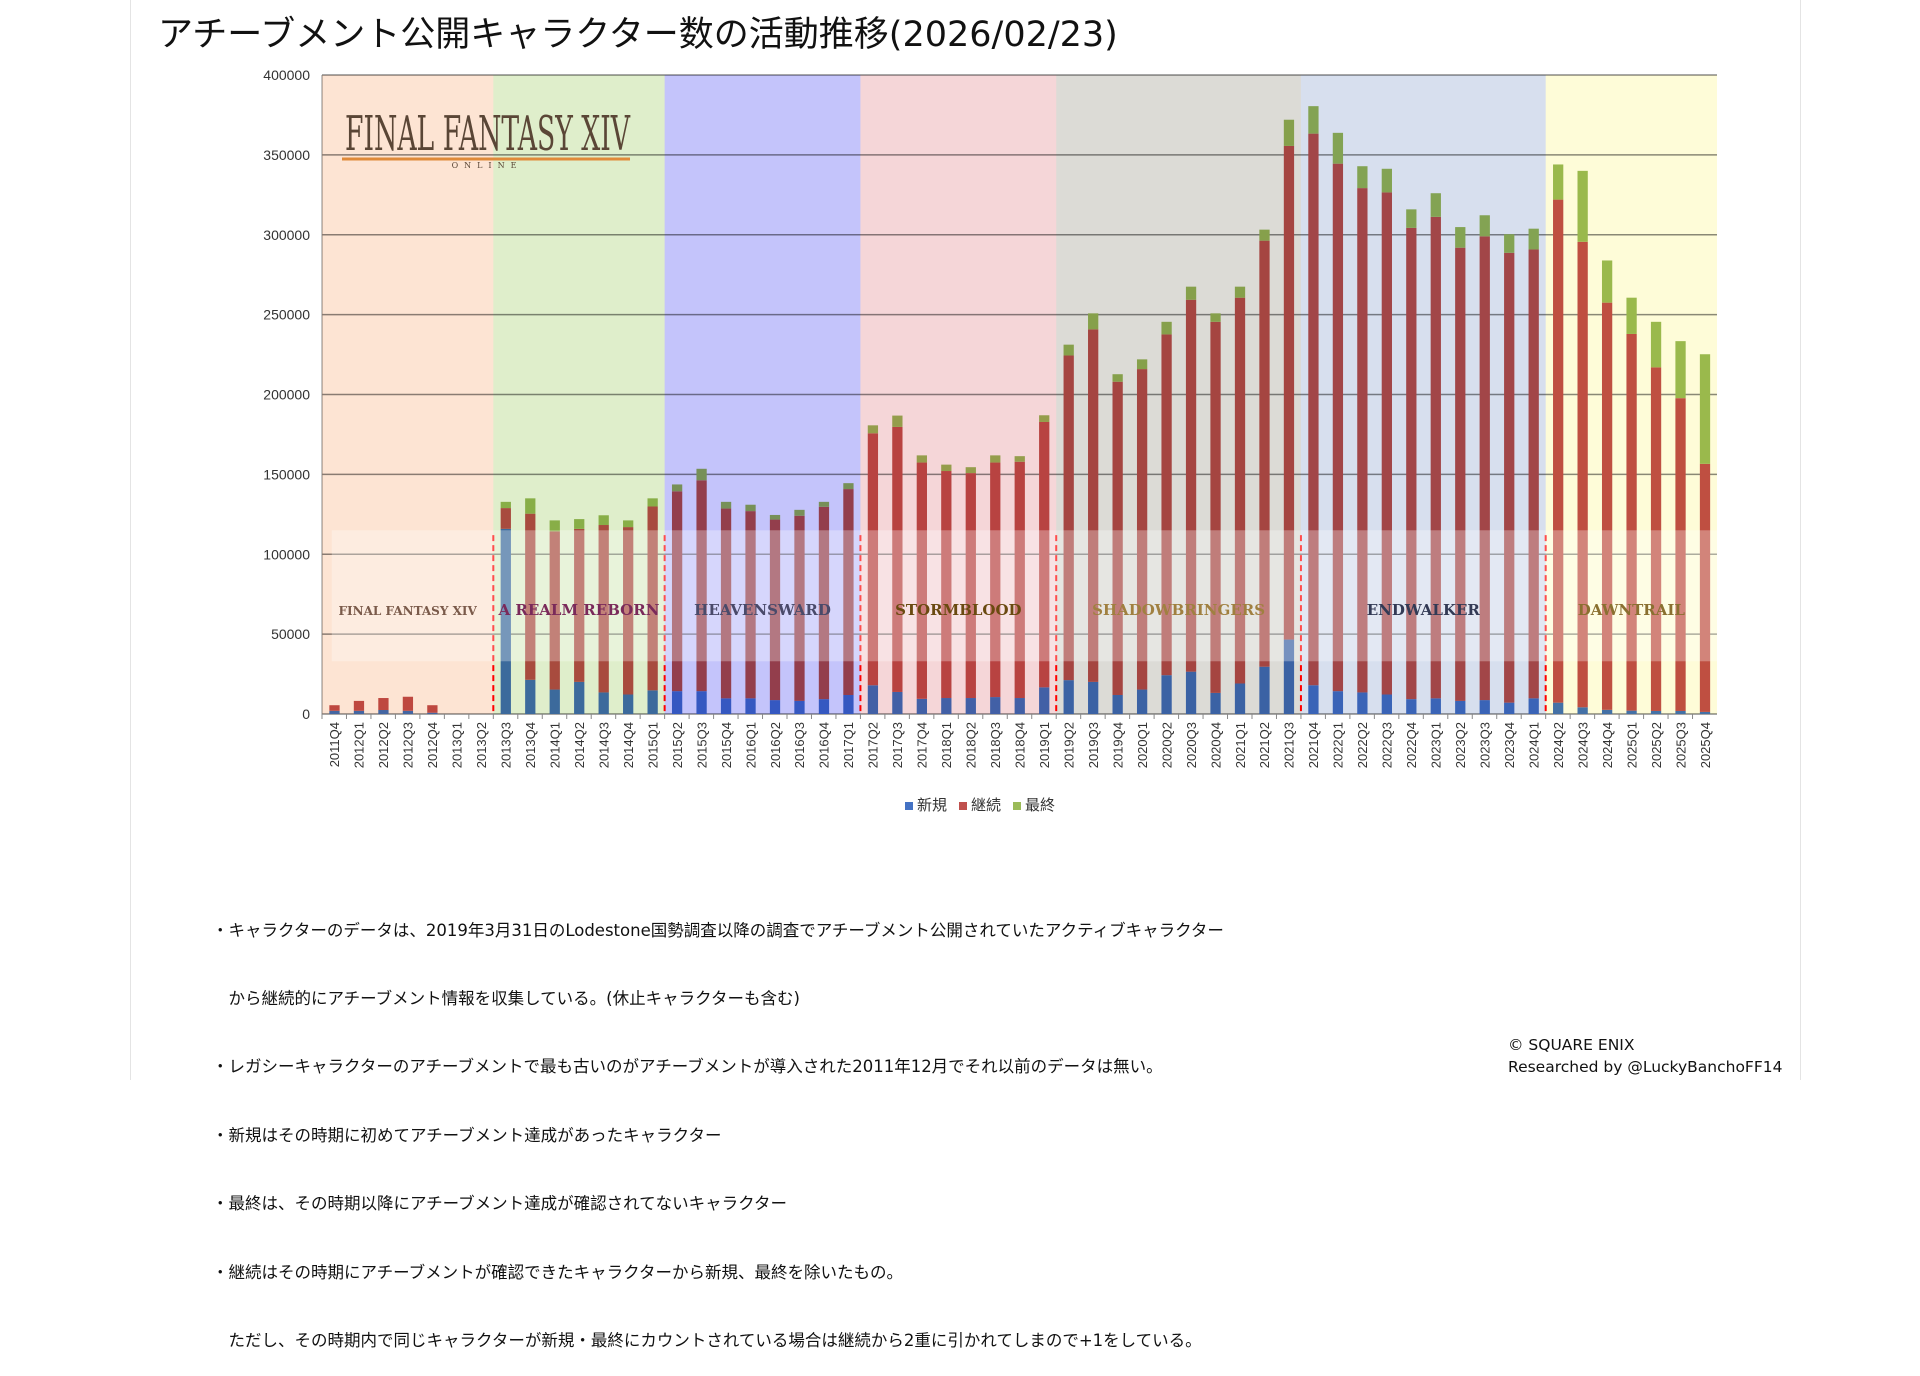 The width and height of the screenshot is (1920, 1376). Describe the element at coordinates (432, 745) in the screenshot. I see `x-tick-label: 2012Q4` at that location.